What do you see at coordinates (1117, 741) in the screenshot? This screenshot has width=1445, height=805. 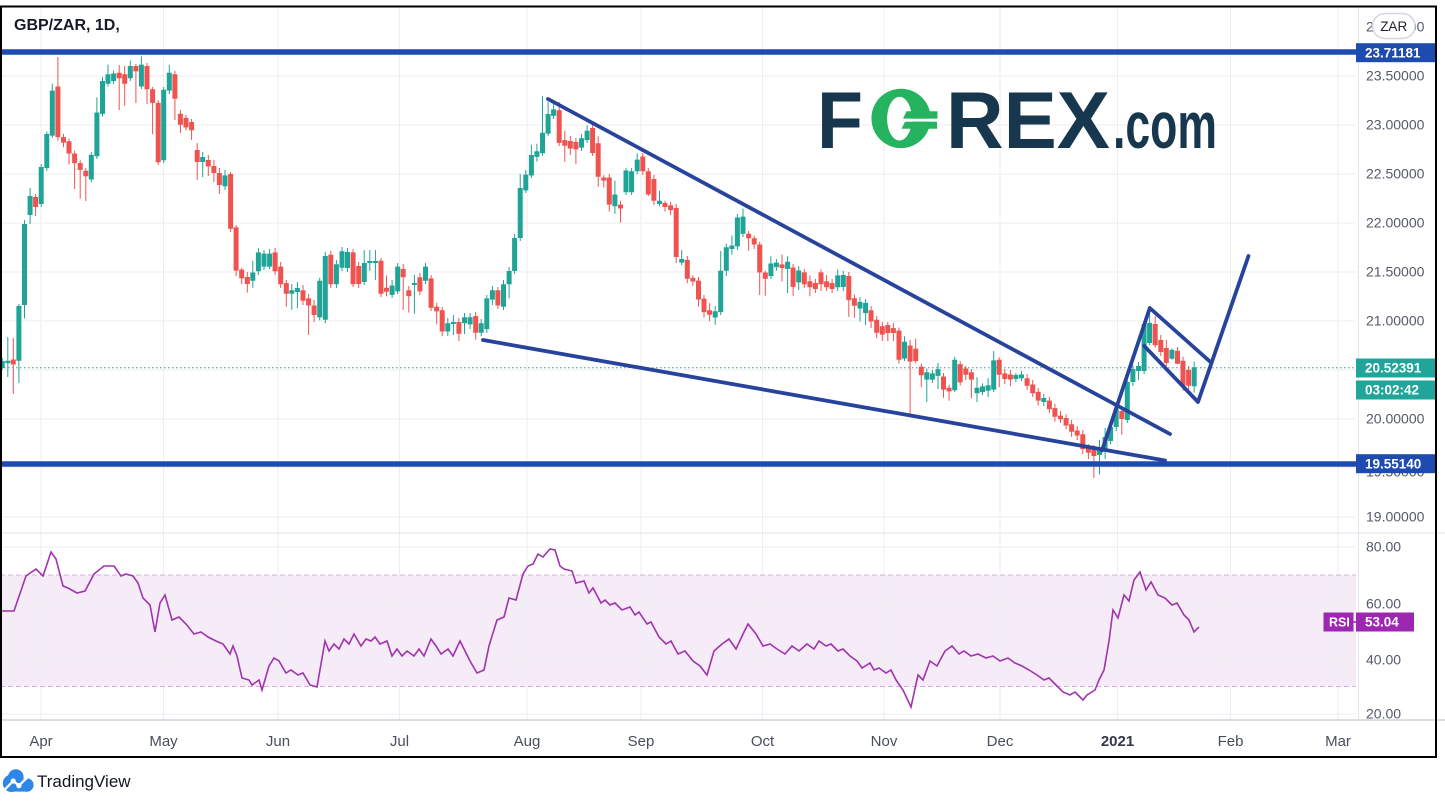 I see `svg-text: 2021` at bounding box center [1117, 741].